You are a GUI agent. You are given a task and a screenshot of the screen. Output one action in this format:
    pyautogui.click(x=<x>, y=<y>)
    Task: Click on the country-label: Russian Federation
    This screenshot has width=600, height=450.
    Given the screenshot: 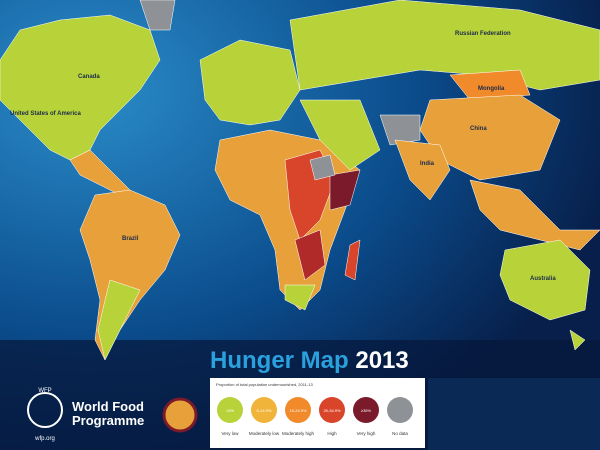 What is the action you would take?
    pyautogui.click(x=483, y=34)
    